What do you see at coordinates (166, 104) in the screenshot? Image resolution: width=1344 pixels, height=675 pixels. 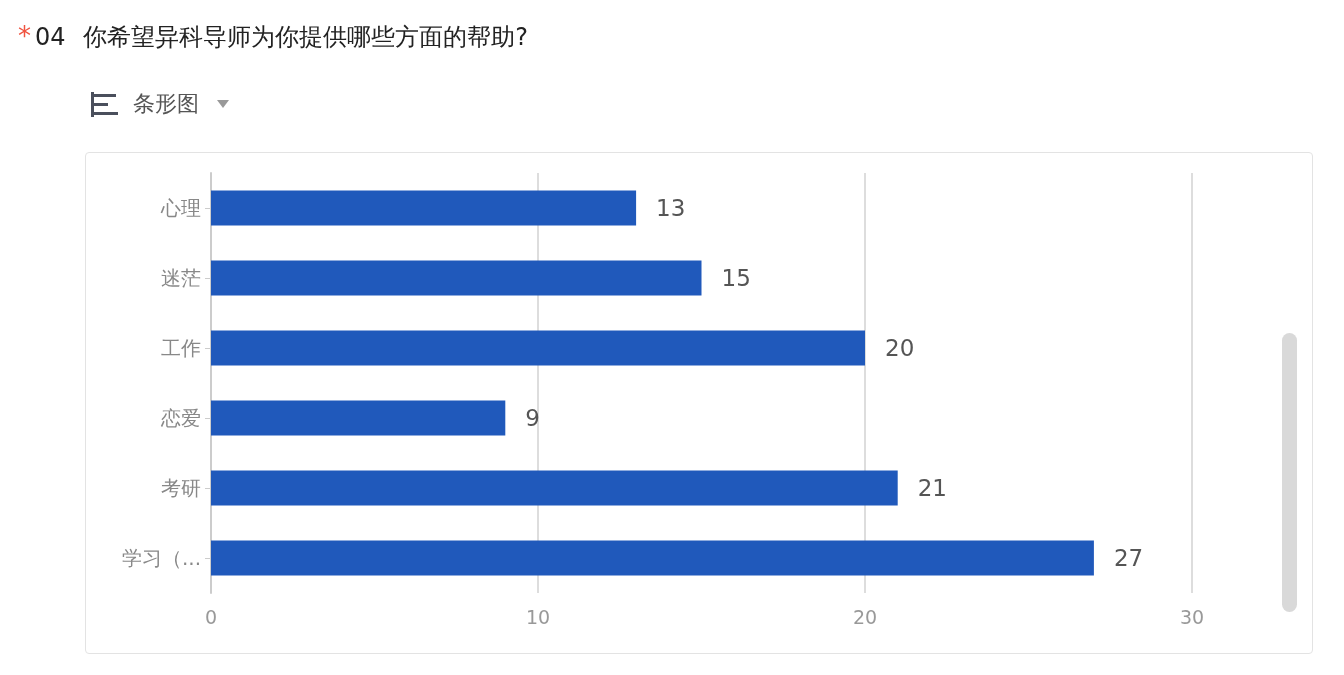 I see `chart-subtitle: 条形图` at bounding box center [166, 104].